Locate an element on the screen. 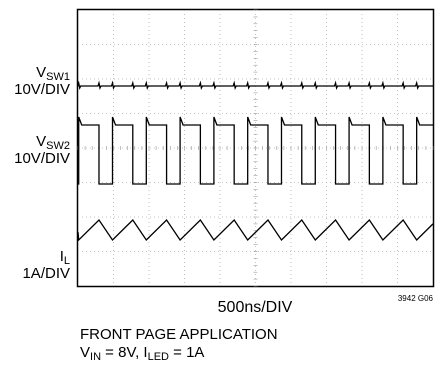 This screenshot has width=440, height=375. figure-code: 3942 G06 is located at coordinates (416, 298).